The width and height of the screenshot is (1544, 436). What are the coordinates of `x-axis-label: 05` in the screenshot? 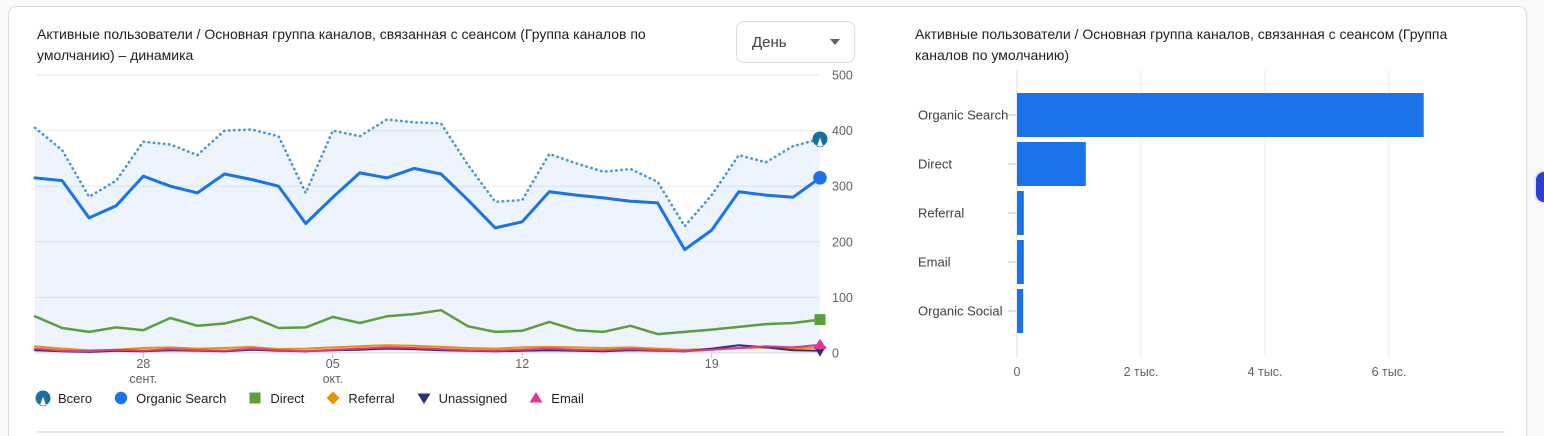 It's located at (333, 364).